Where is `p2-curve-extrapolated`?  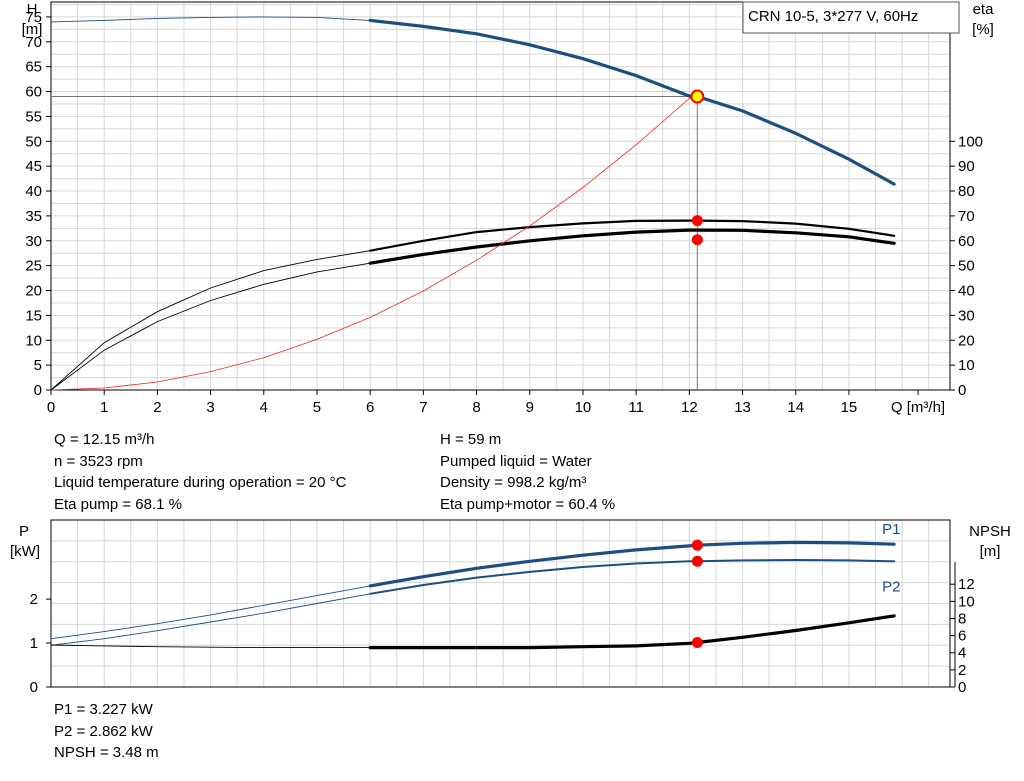
p2-curve-extrapolated is located at coordinates (210, 619).